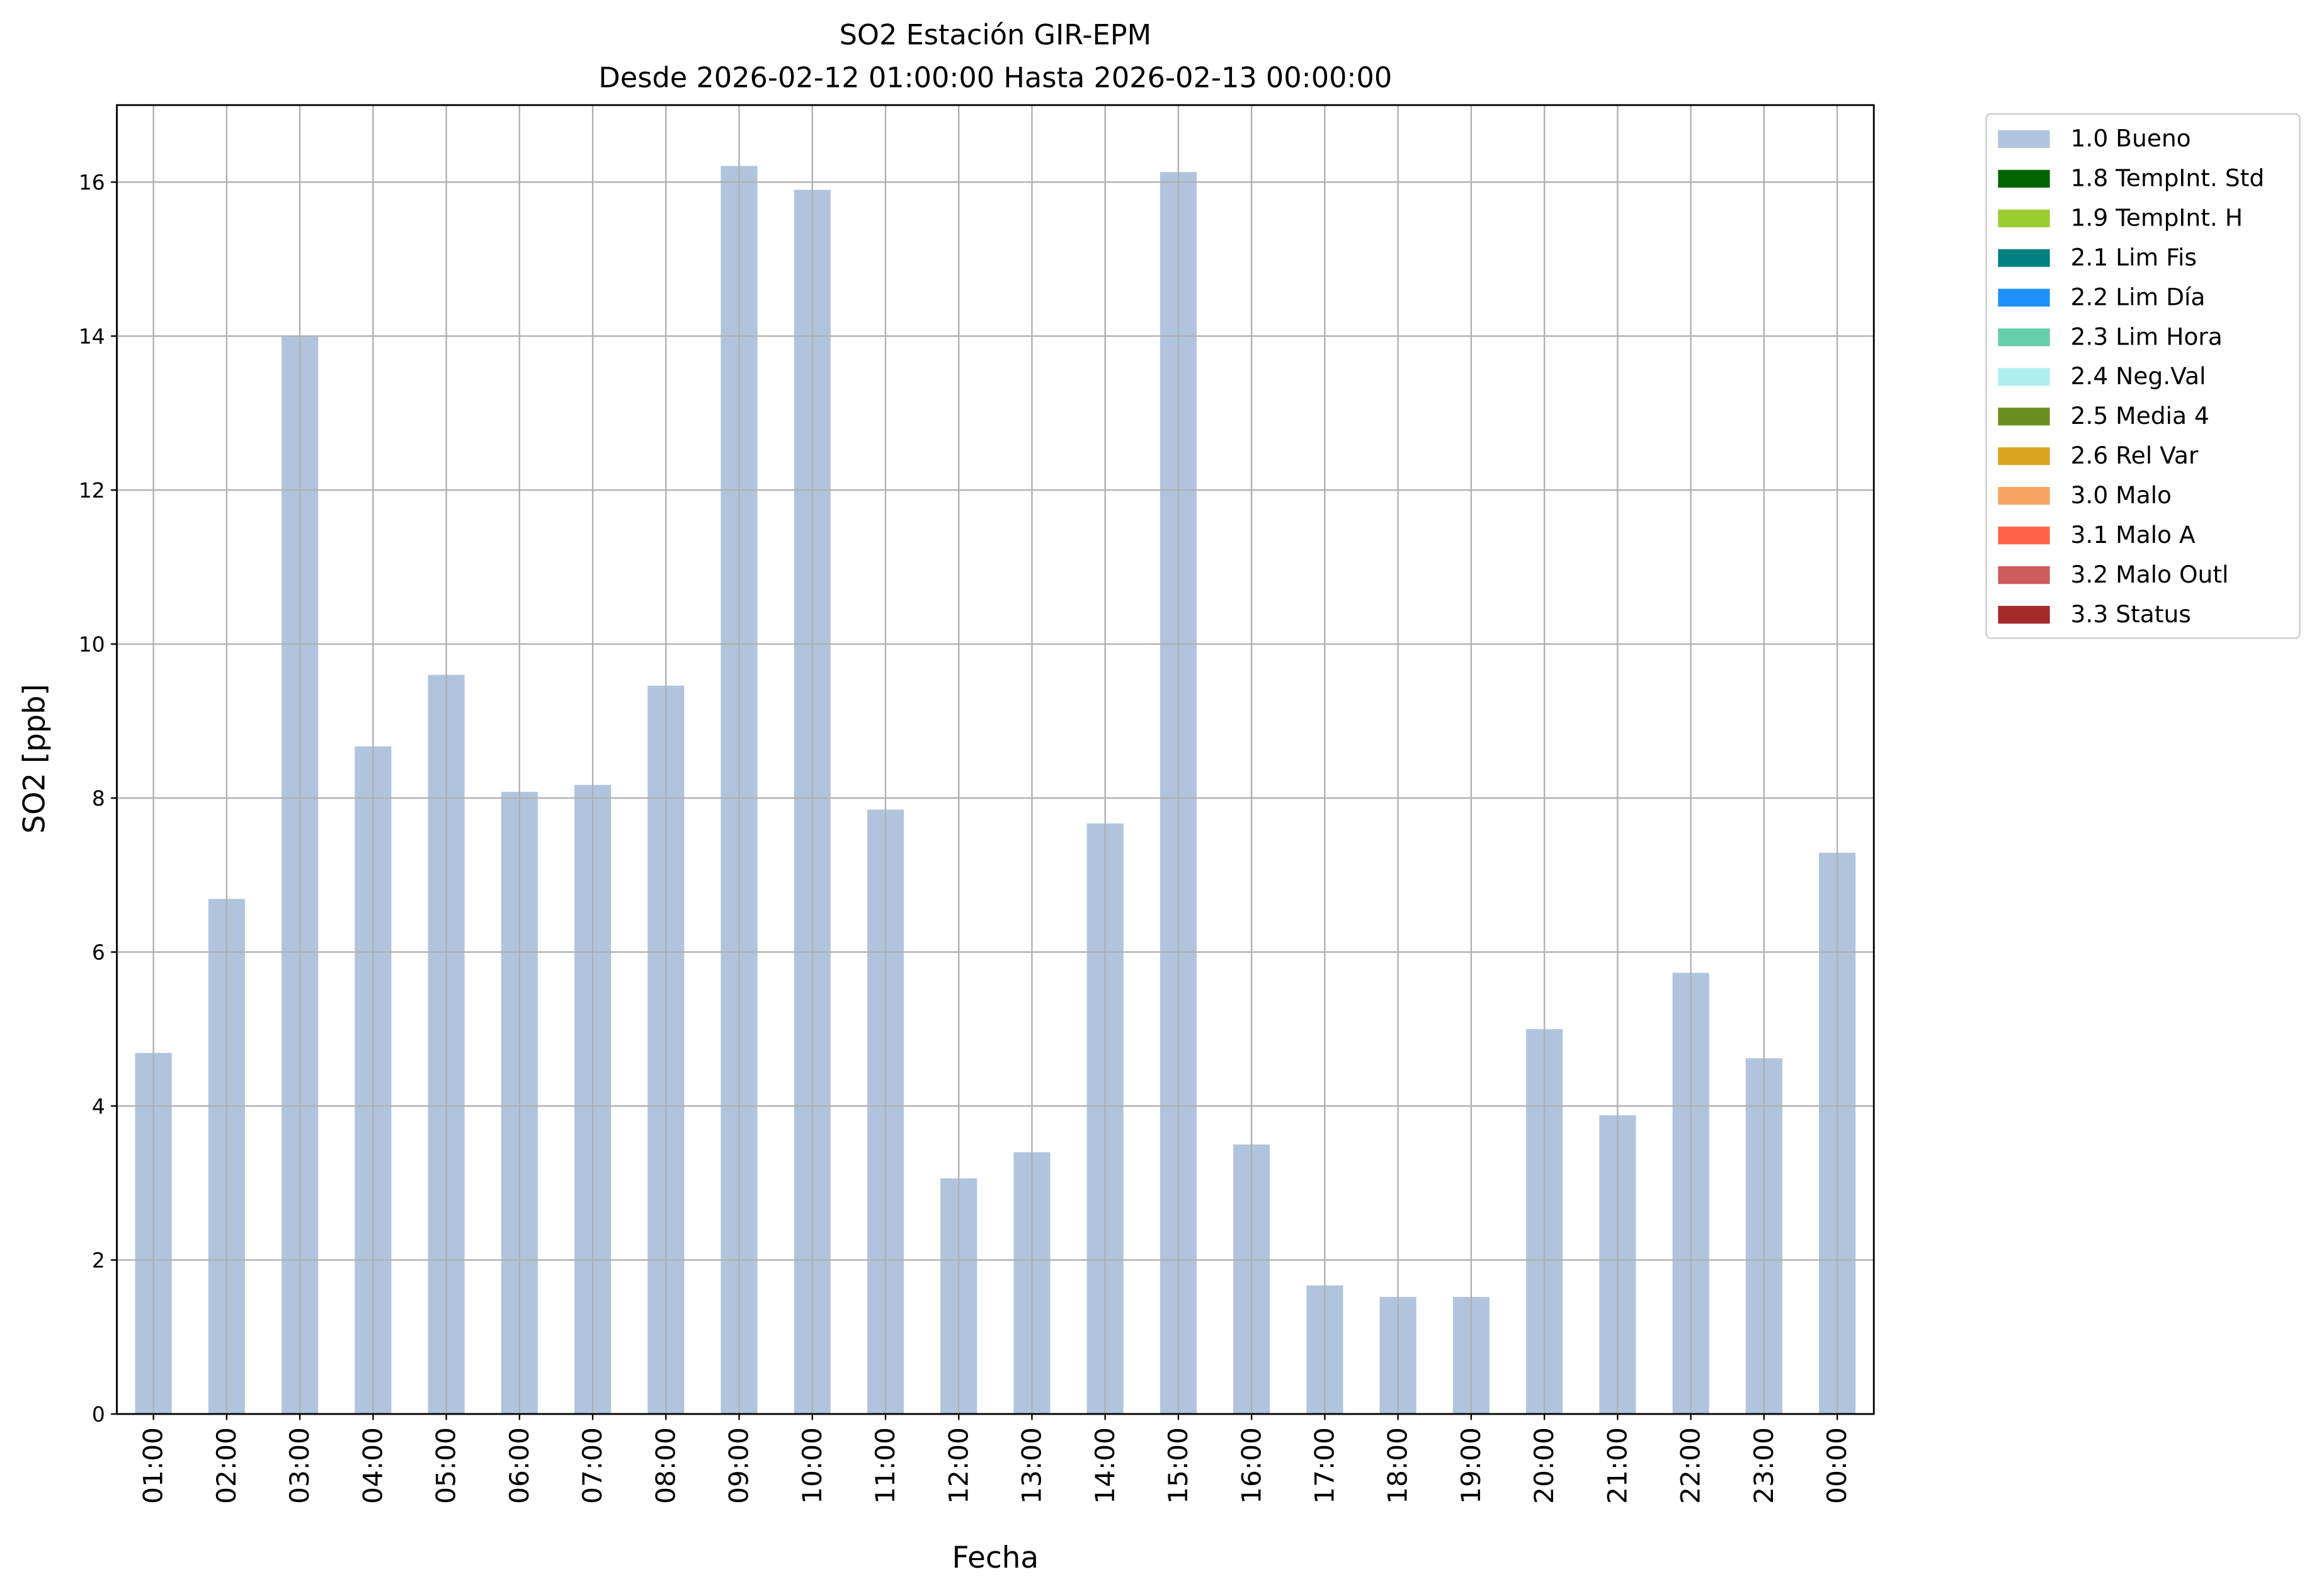 This screenshot has width=2319, height=1596. I want to click on y-axis-label: SO2 [ppb], so click(34, 759).